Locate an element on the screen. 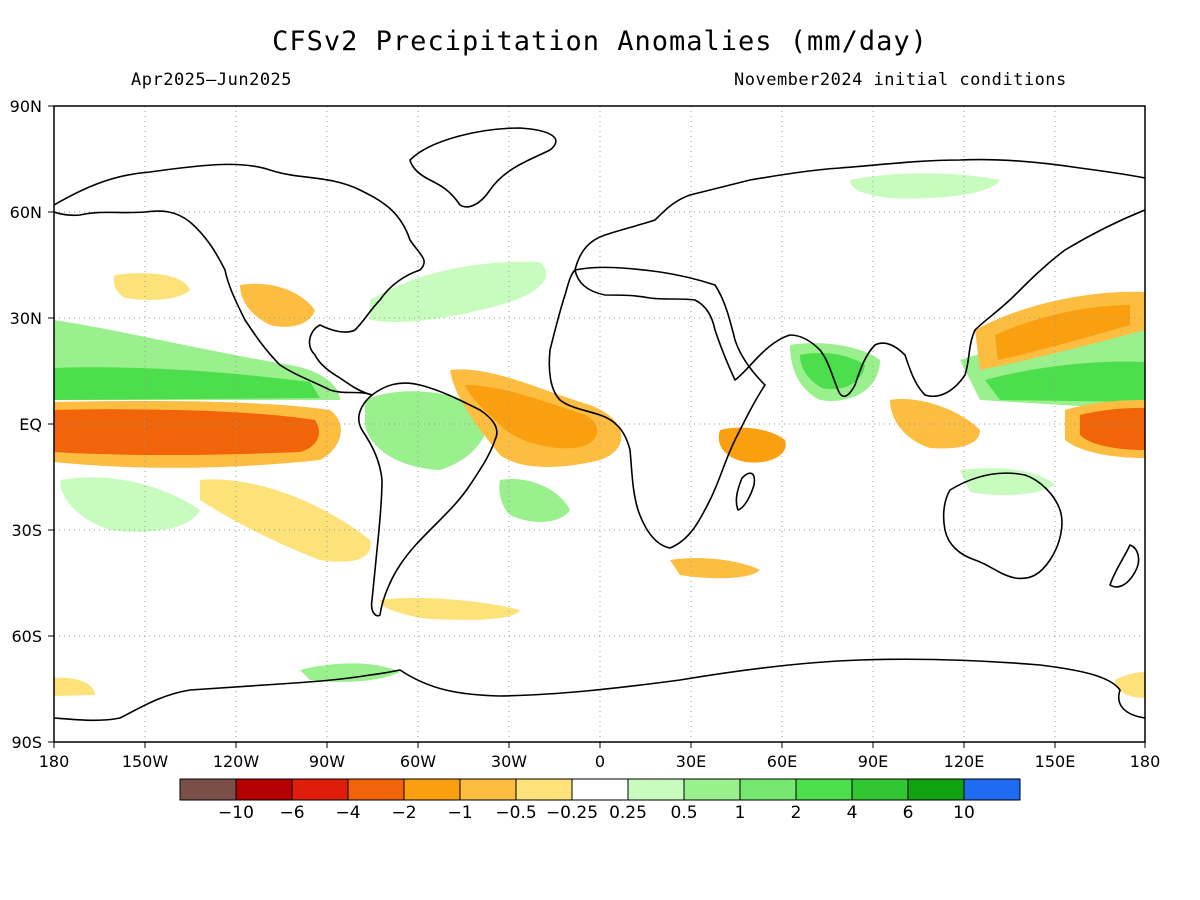  dry-patch-north-pacific is located at coordinates (151, 286).